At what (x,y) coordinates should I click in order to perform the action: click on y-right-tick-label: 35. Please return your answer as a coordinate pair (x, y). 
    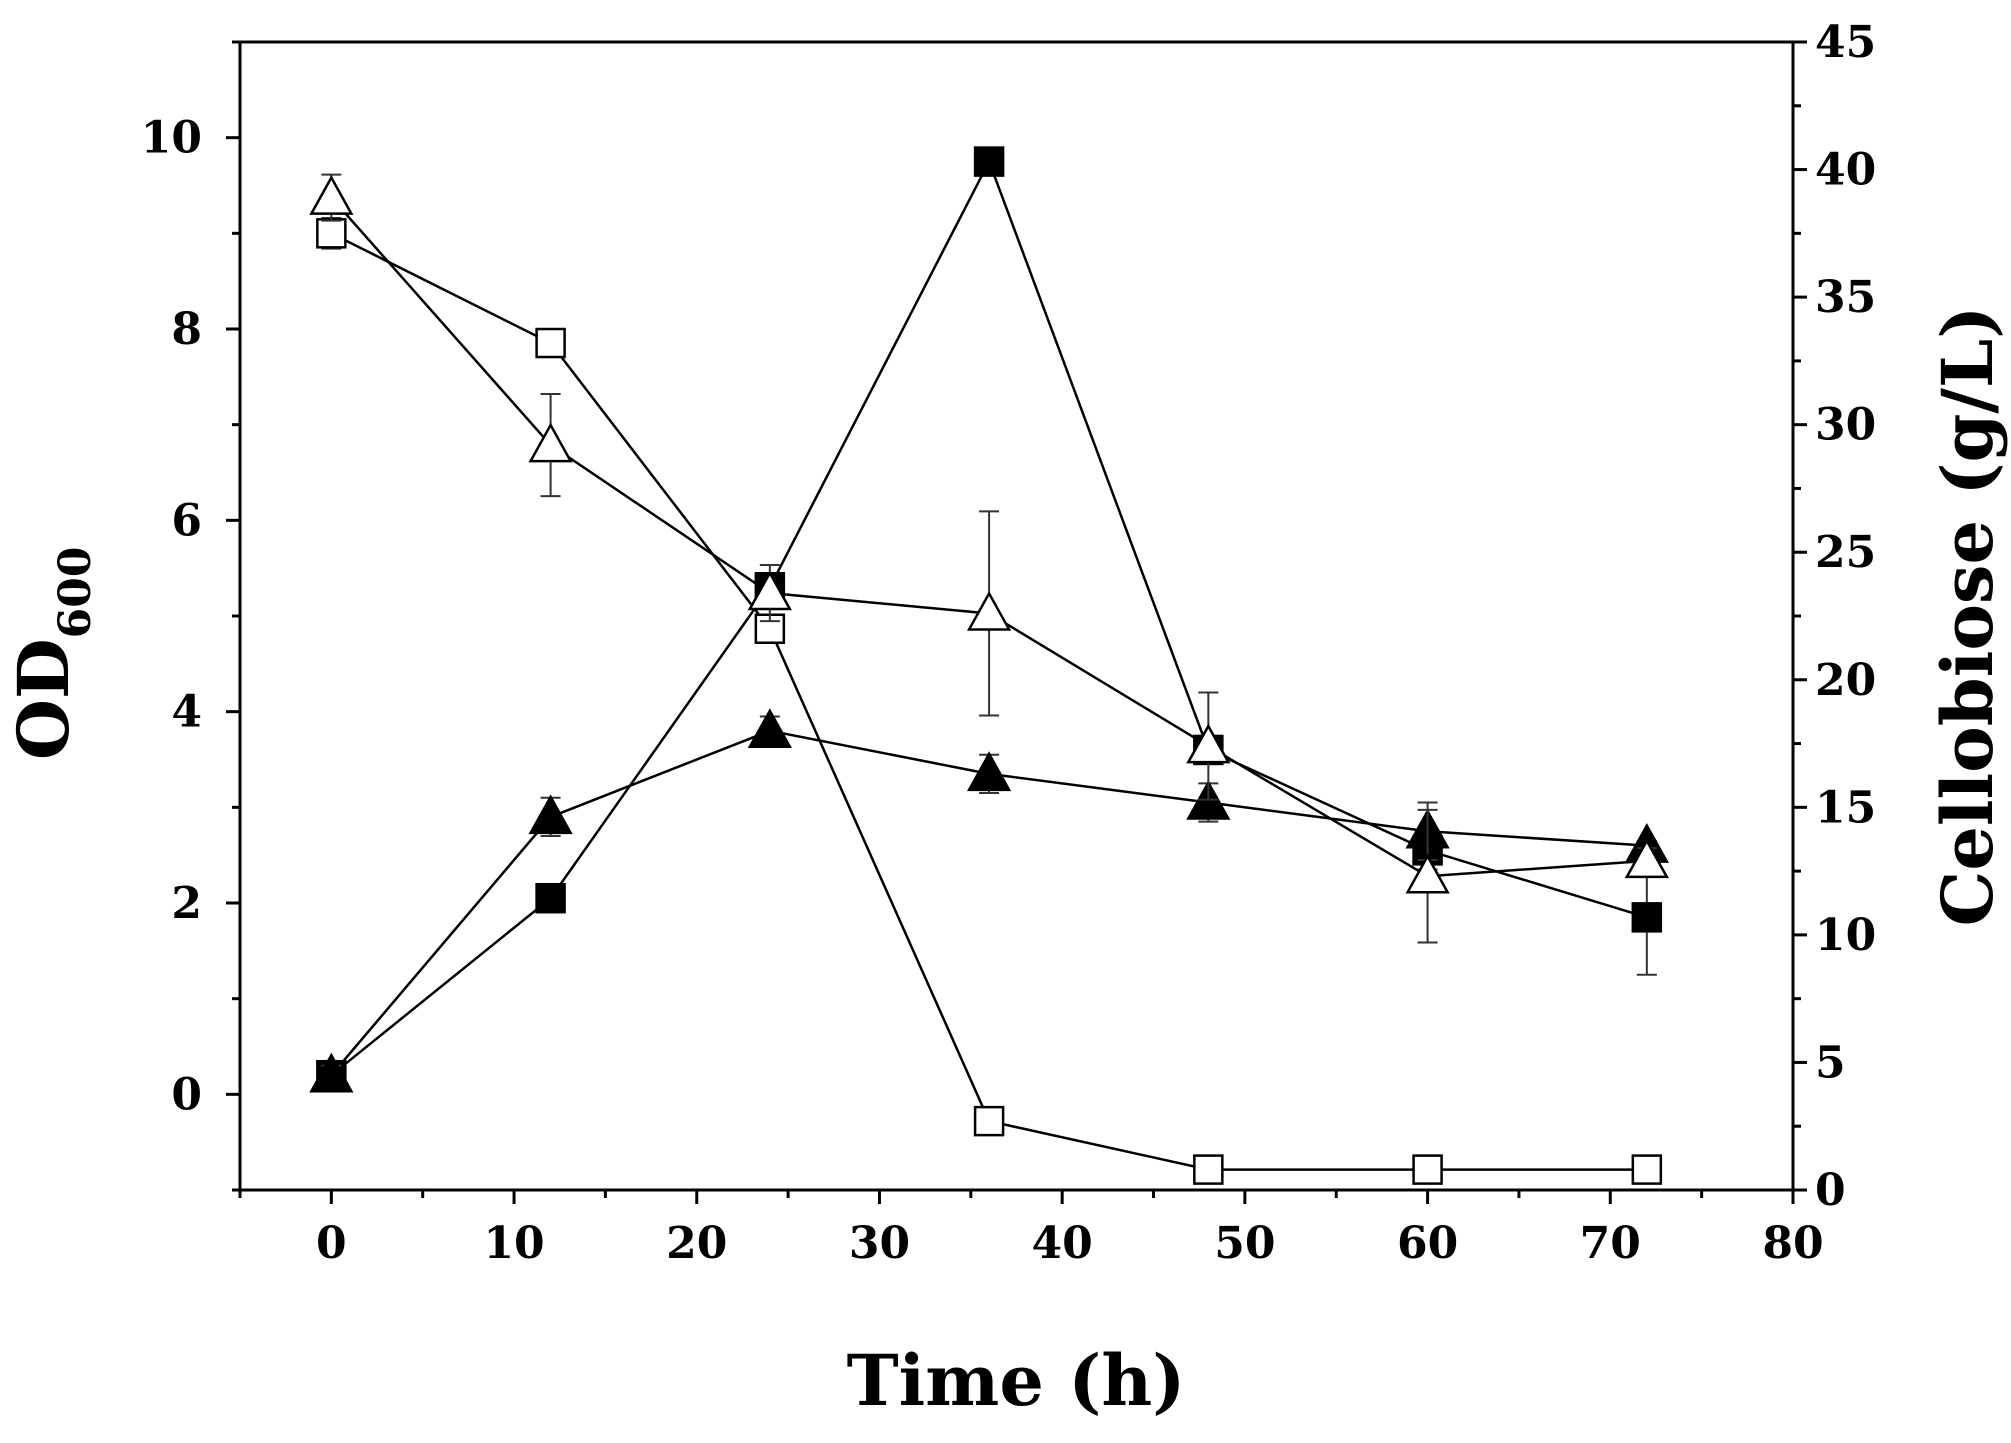
    Looking at the image, I should click on (1845, 297).